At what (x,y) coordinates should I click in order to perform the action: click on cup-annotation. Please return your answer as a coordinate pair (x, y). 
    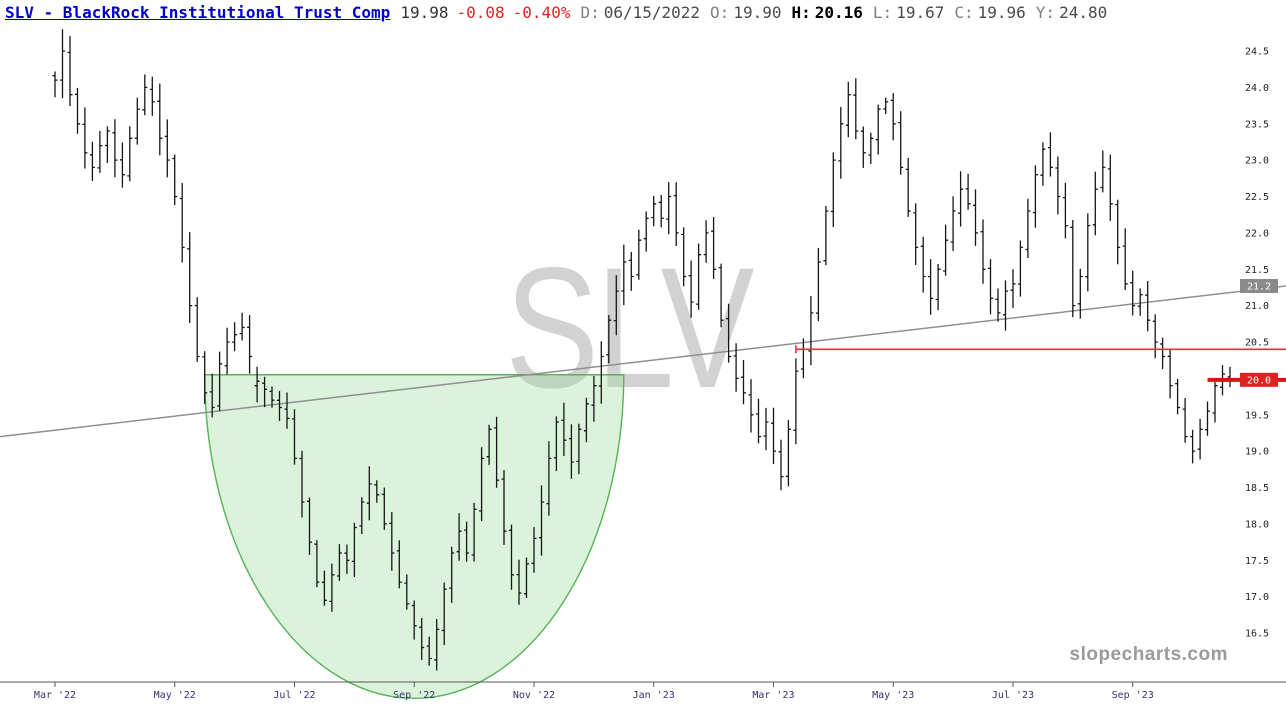
    Looking at the image, I should click on (414, 537).